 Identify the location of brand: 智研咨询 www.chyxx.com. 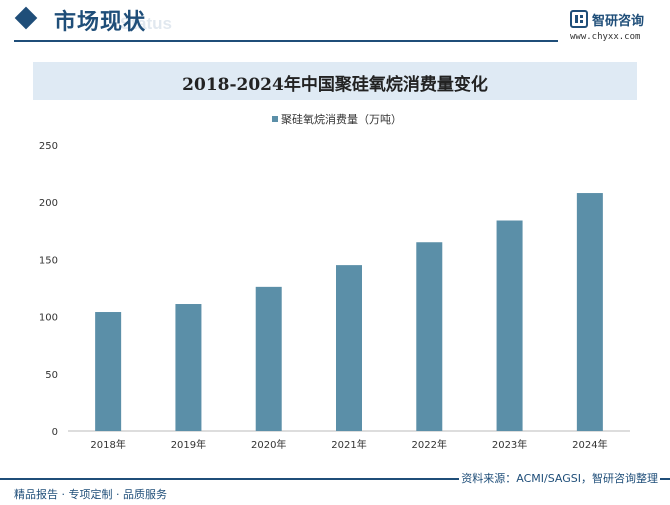
(620, 26).